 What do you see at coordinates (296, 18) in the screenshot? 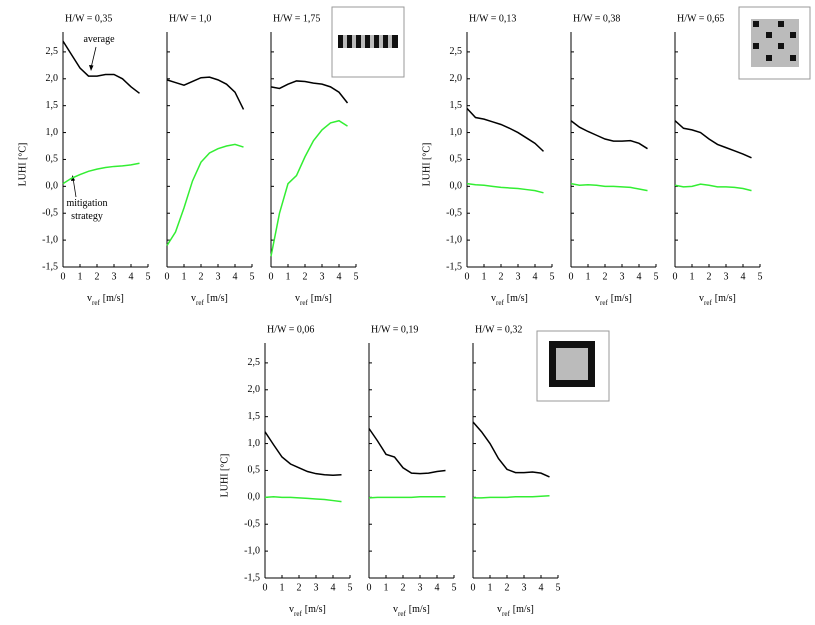
I see `panel-title: H/W = 1,75` at bounding box center [296, 18].